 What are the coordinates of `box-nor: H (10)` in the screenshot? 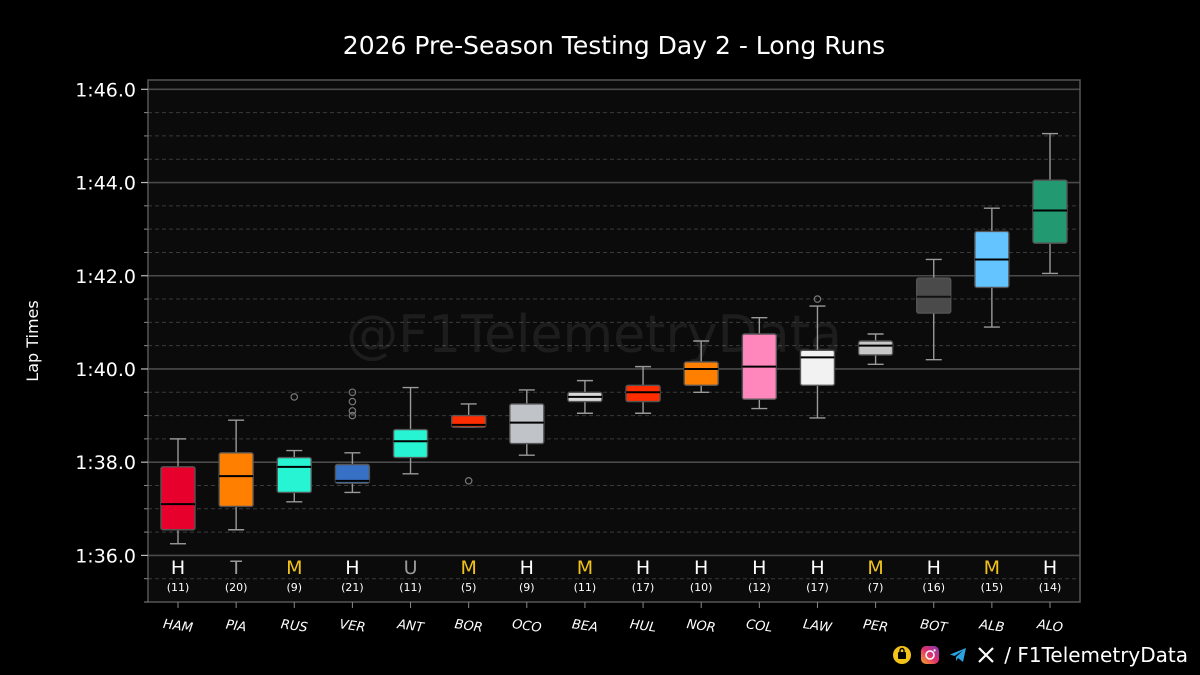 It's located at (701, 467).